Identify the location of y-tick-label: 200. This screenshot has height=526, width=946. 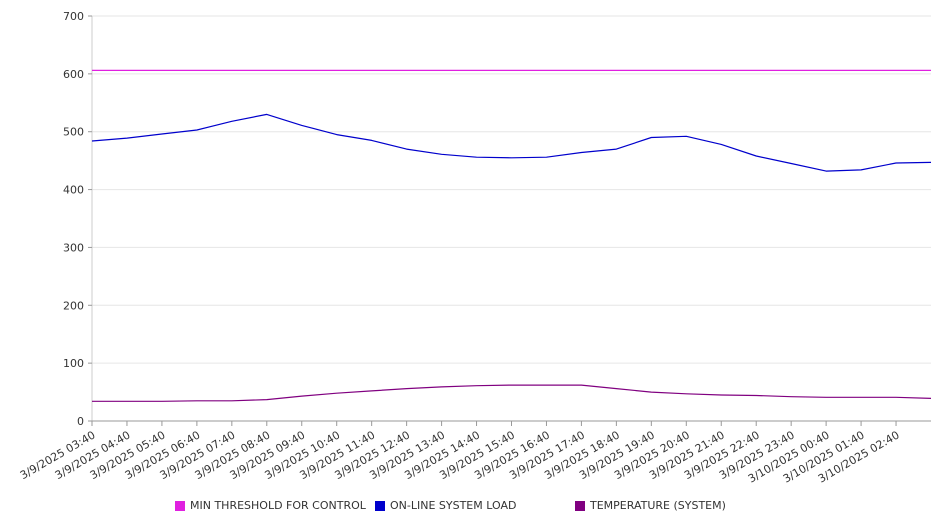
(73, 305).